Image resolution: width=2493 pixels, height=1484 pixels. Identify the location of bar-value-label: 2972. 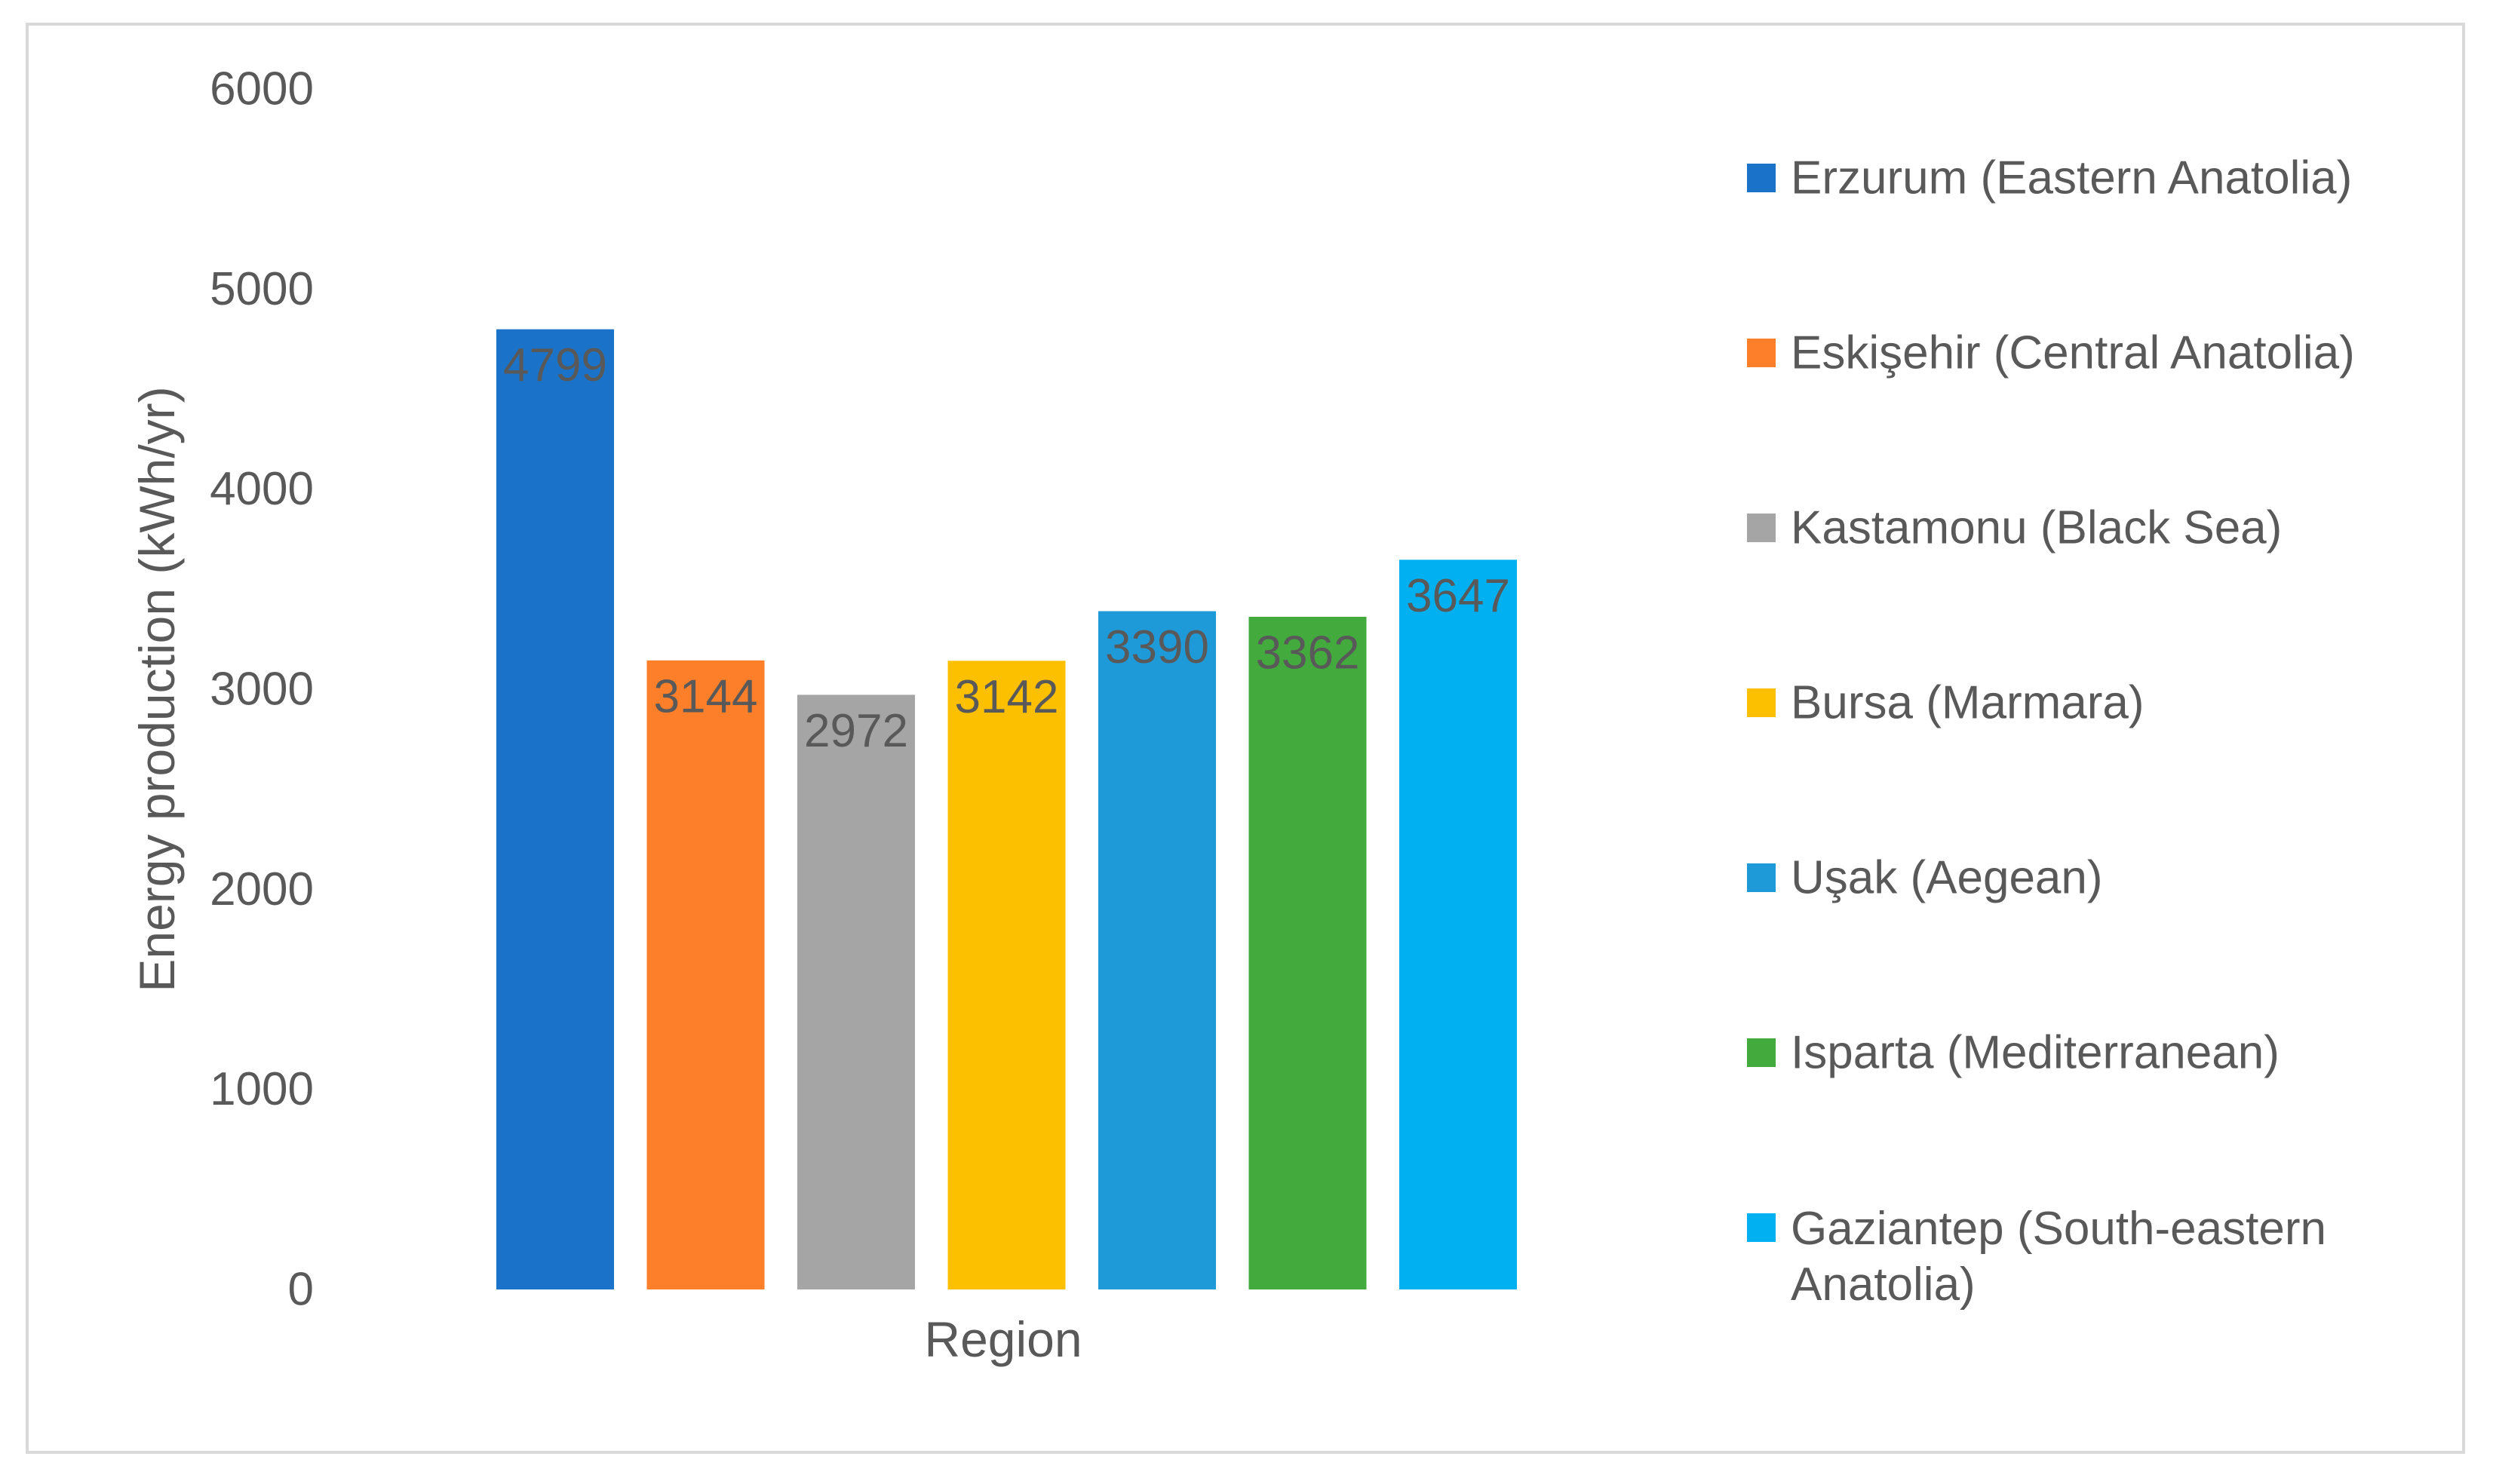
(856, 731).